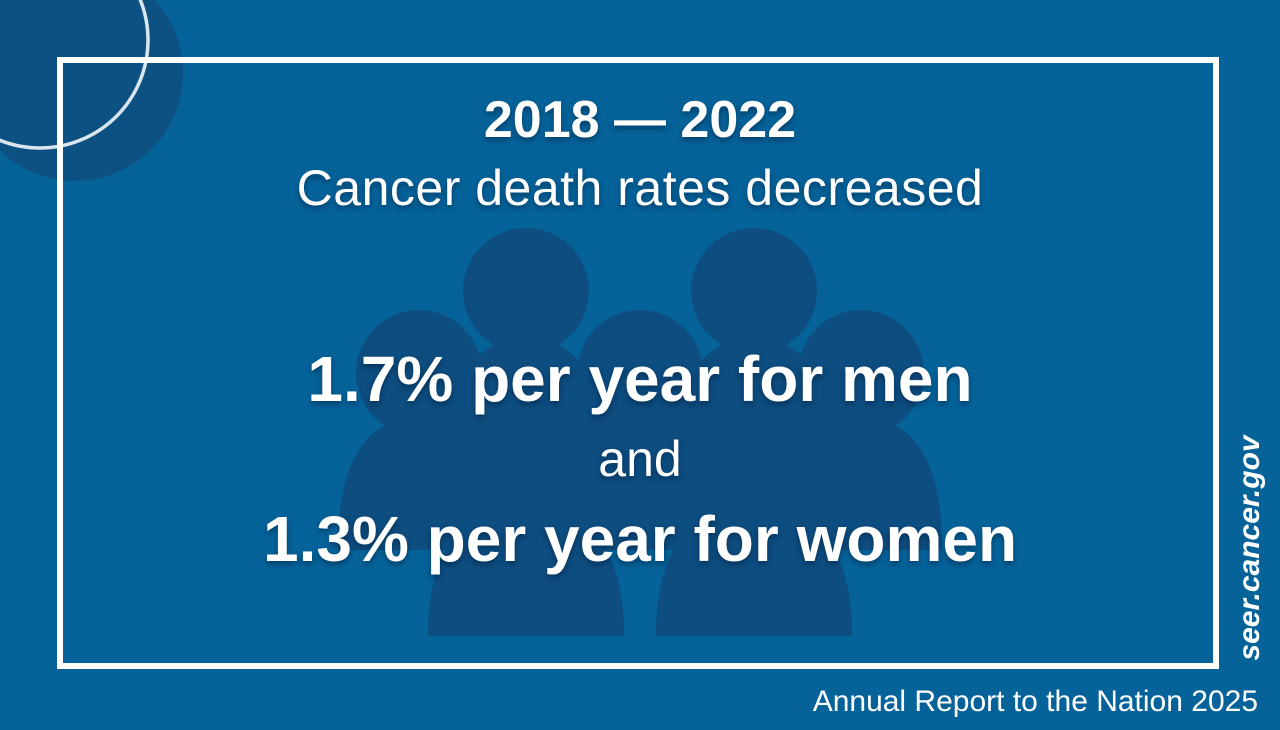  I want to click on subtitle-heading: Cancer death rates decreased, so click(640, 188).